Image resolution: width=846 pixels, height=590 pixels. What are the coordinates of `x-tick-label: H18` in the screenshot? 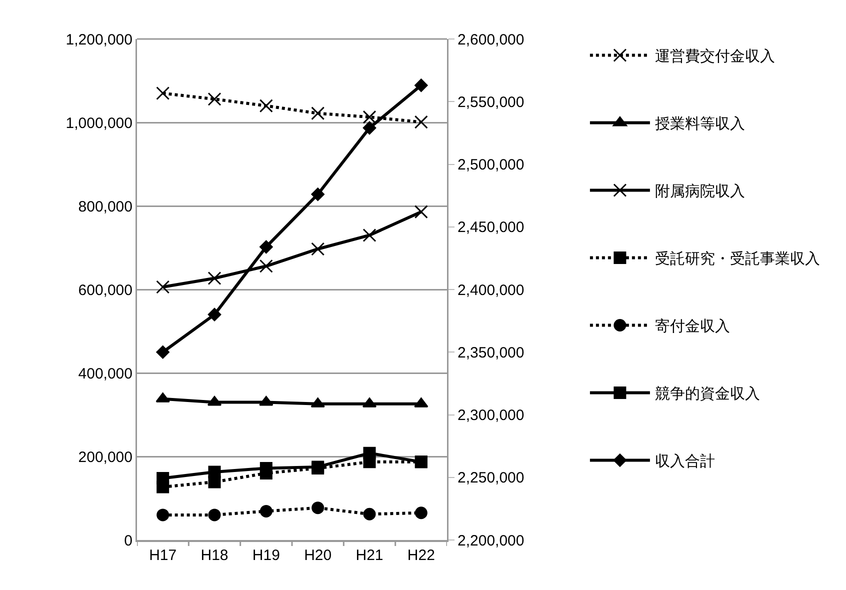 It's located at (214, 555).